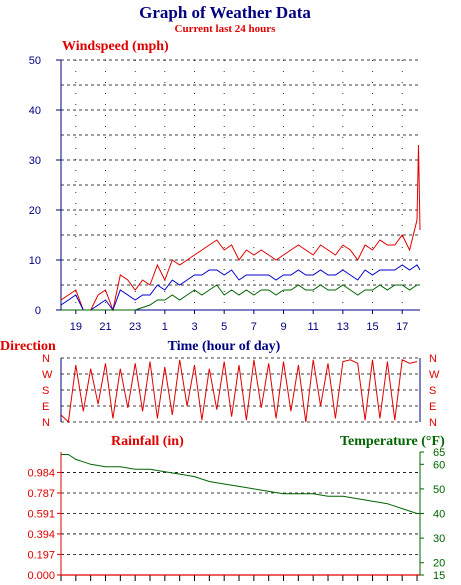 The image size is (461, 585). What do you see at coordinates (439, 490) in the screenshot?
I see `temp-y-tick-label: 50` at bounding box center [439, 490].